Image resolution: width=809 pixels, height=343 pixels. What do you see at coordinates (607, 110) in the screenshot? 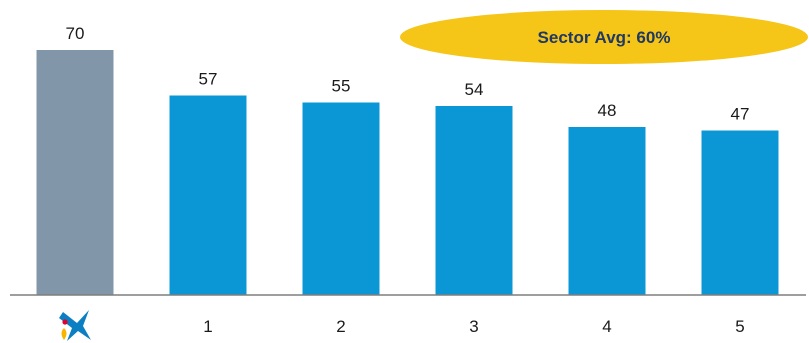
I see `bar-value-label: 48` at bounding box center [607, 110].